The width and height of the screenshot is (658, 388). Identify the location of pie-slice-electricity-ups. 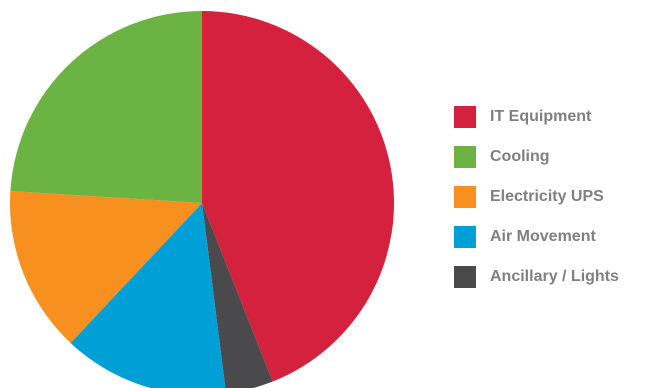
(106, 266).